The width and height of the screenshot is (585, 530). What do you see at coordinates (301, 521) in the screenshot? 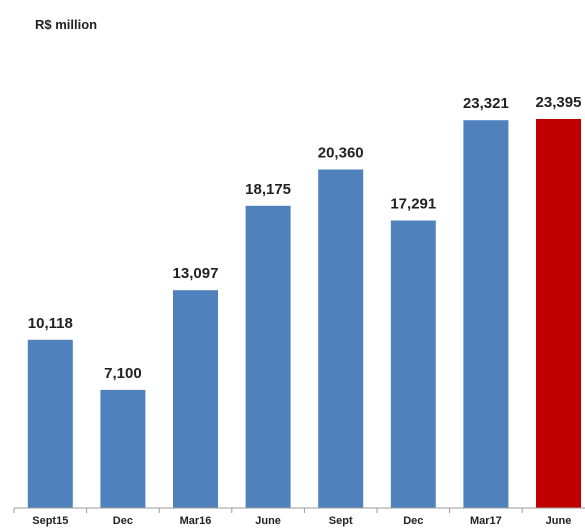
I see `category-labels-group: Sept15 Dec Mar16 June Sept Dec Mar17 June` at bounding box center [301, 521].